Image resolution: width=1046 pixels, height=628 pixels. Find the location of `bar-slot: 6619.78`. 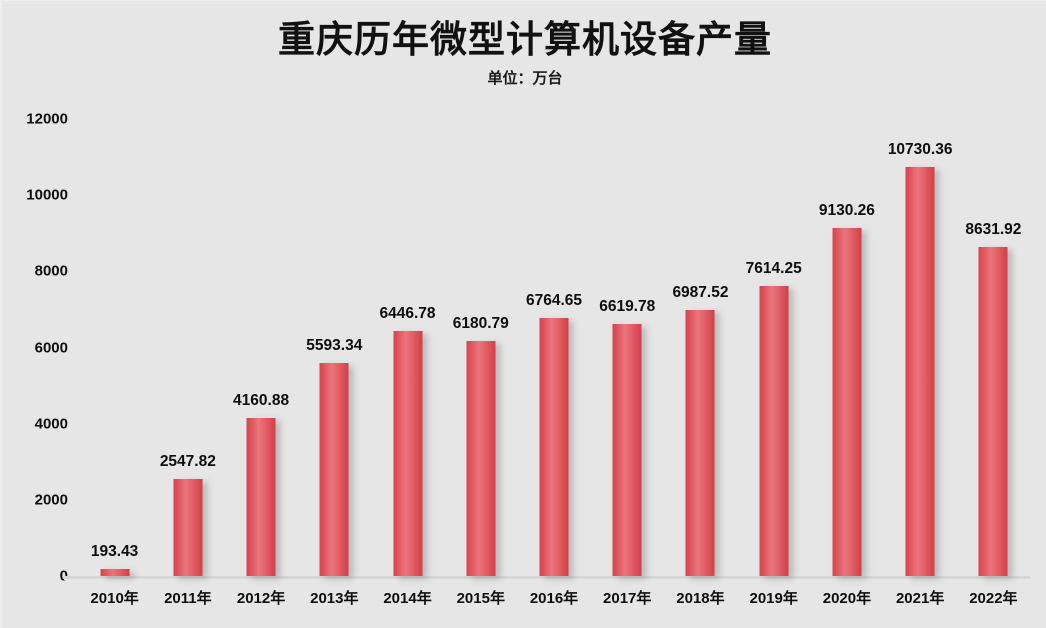

bar-slot: 6619.78 is located at coordinates (627, 347).